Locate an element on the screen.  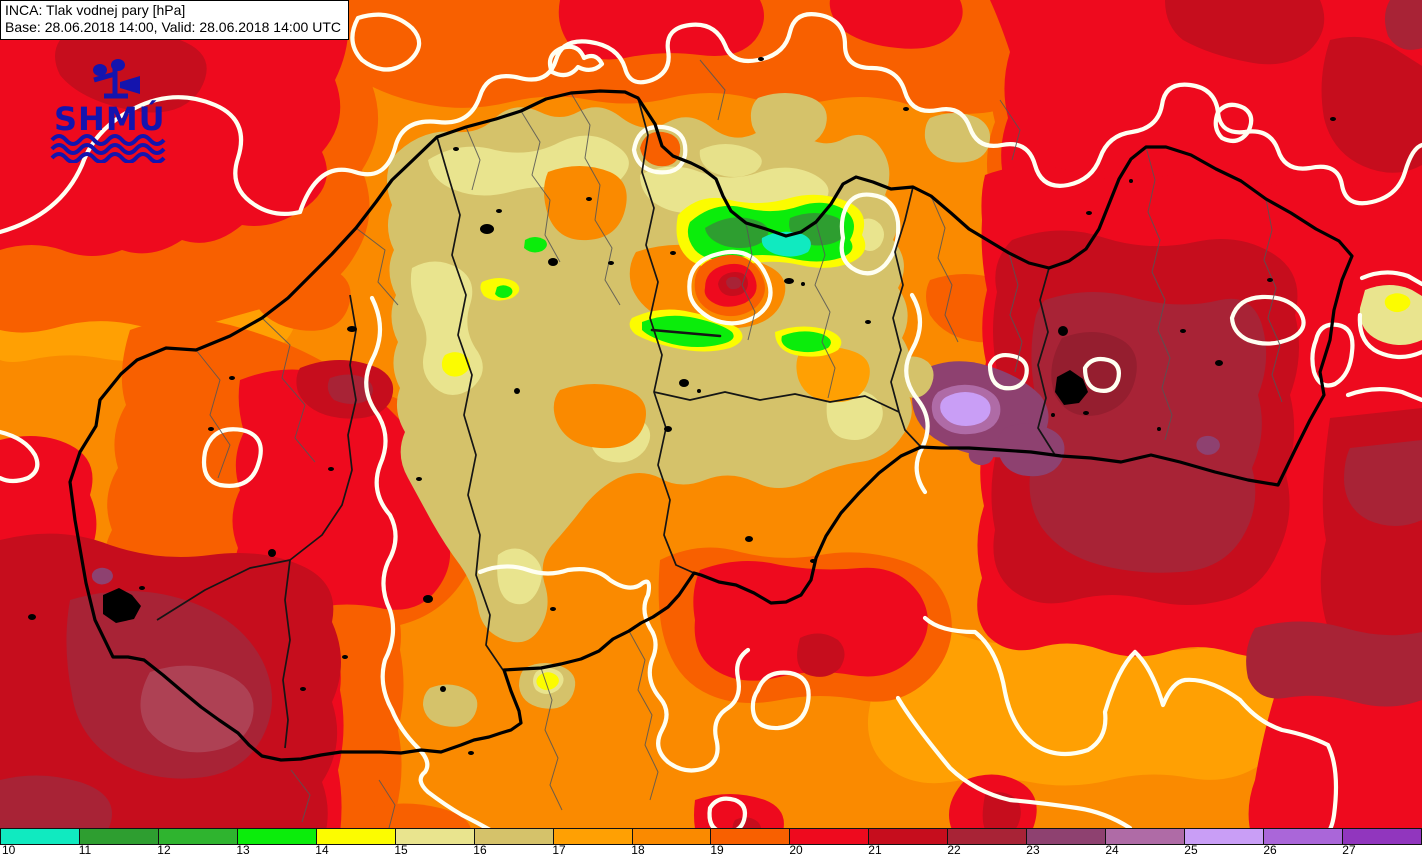
colorbar-tick-label: 25 is located at coordinates (1191, 850).